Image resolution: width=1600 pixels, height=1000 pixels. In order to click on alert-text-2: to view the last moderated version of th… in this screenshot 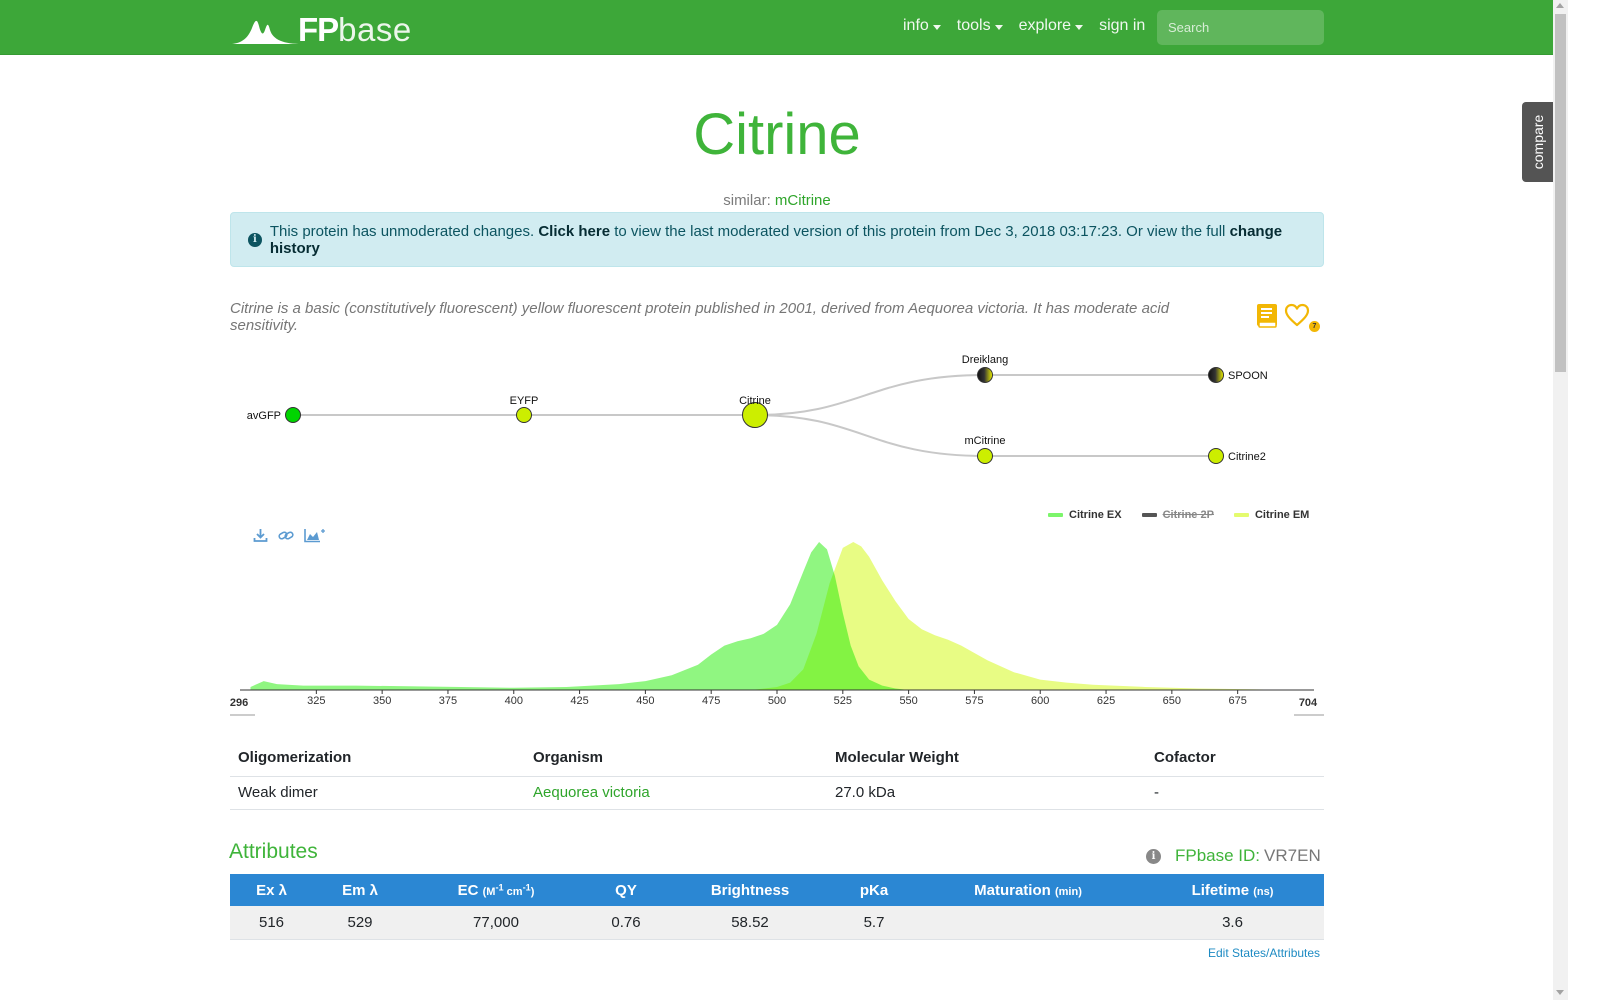, I will do `click(920, 231)`.